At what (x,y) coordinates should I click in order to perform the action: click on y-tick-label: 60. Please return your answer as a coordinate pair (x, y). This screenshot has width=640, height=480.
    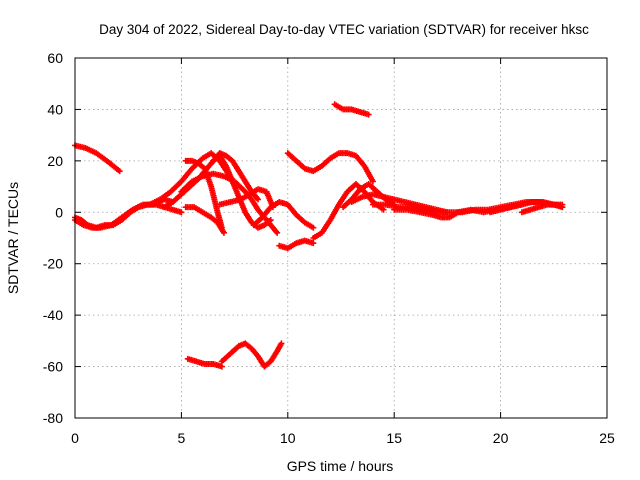
    Looking at the image, I should click on (55, 58).